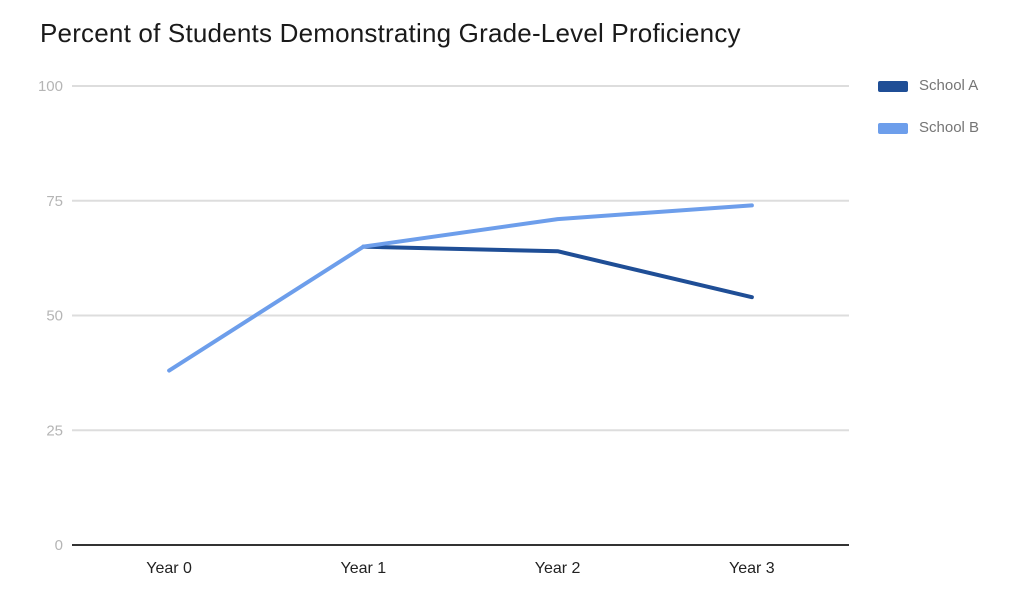  What do you see at coordinates (558, 568) in the screenshot?
I see `x-tick-label: Year 2` at bounding box center [558, 568].